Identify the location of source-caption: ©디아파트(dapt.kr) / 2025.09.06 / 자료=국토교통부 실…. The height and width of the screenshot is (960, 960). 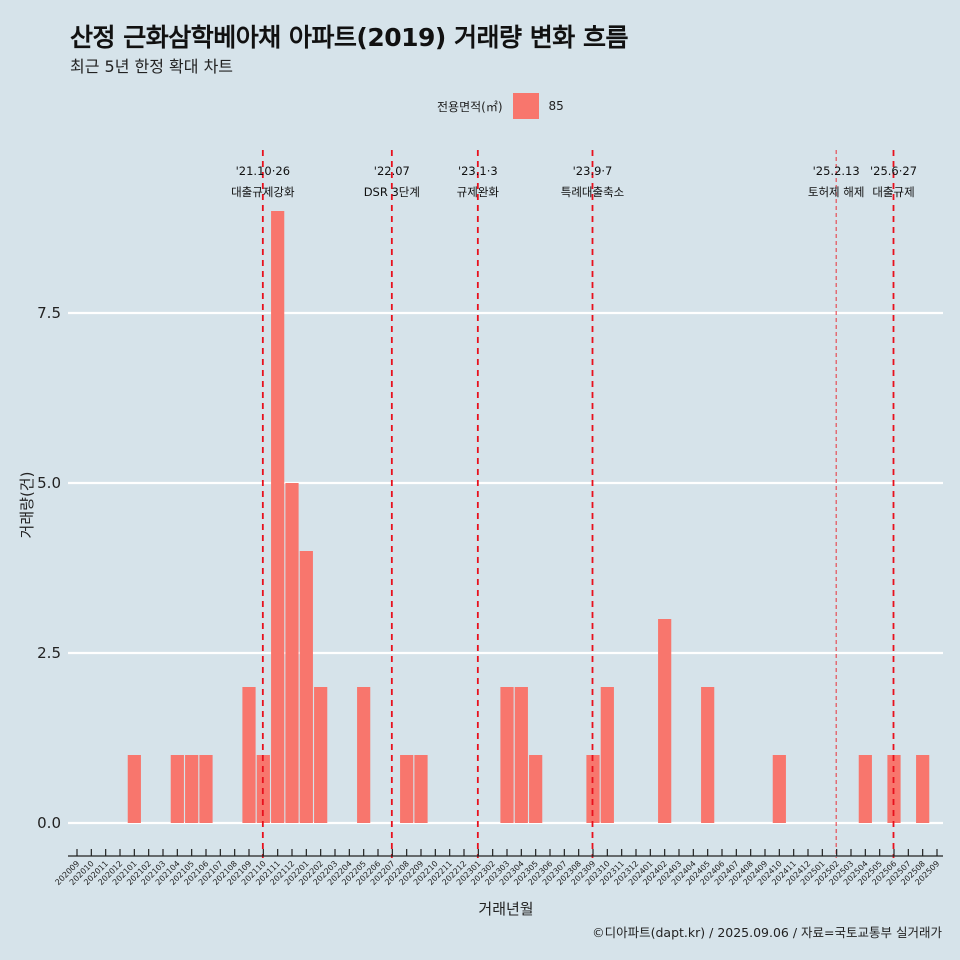
(767, 932).